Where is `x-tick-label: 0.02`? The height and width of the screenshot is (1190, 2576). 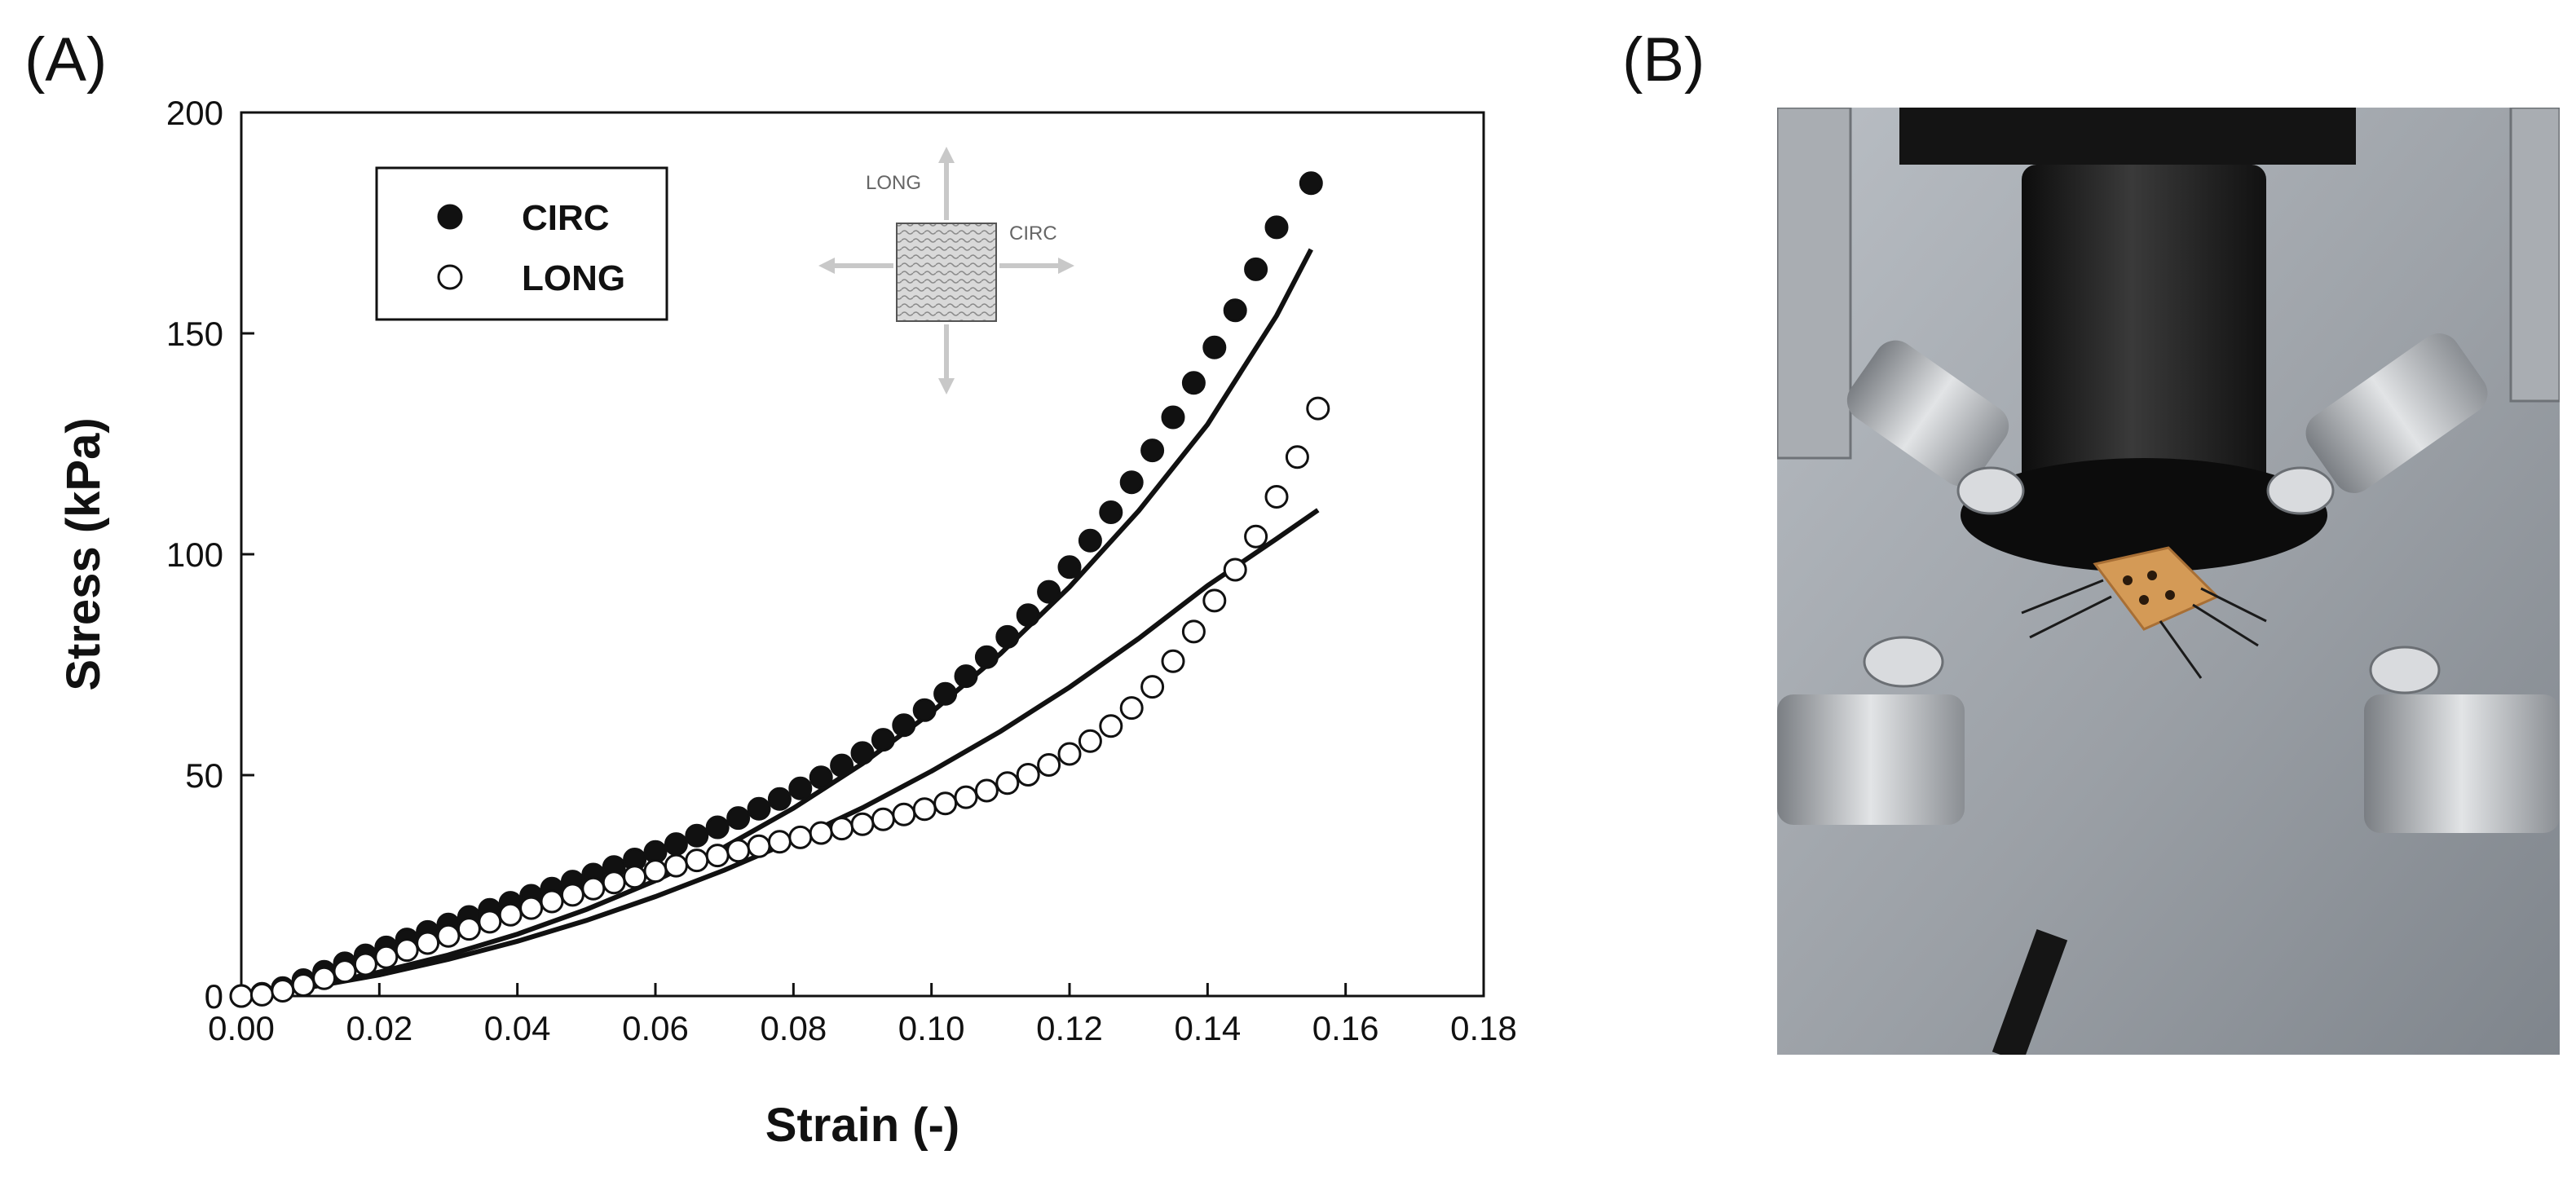 x-tick-label: 0.02 is located at coordinates (379, 1028).